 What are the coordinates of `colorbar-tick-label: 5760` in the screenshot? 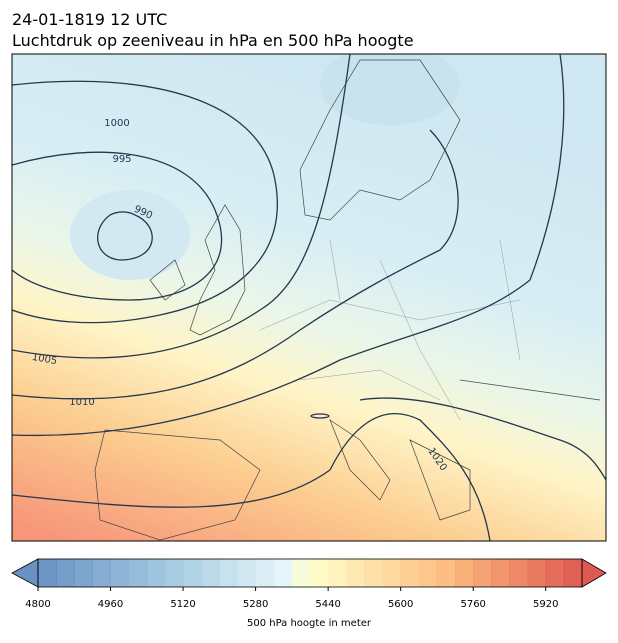 It's located at (472, 604).